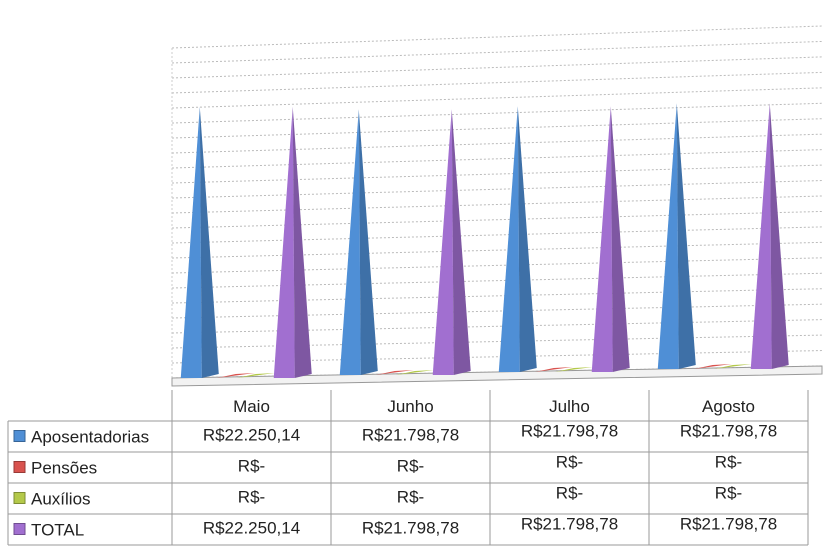 The height and width of the screenshot is (547, 827). I want to click on data-label-total-julho: R$21.798,78, so click(569, 524).